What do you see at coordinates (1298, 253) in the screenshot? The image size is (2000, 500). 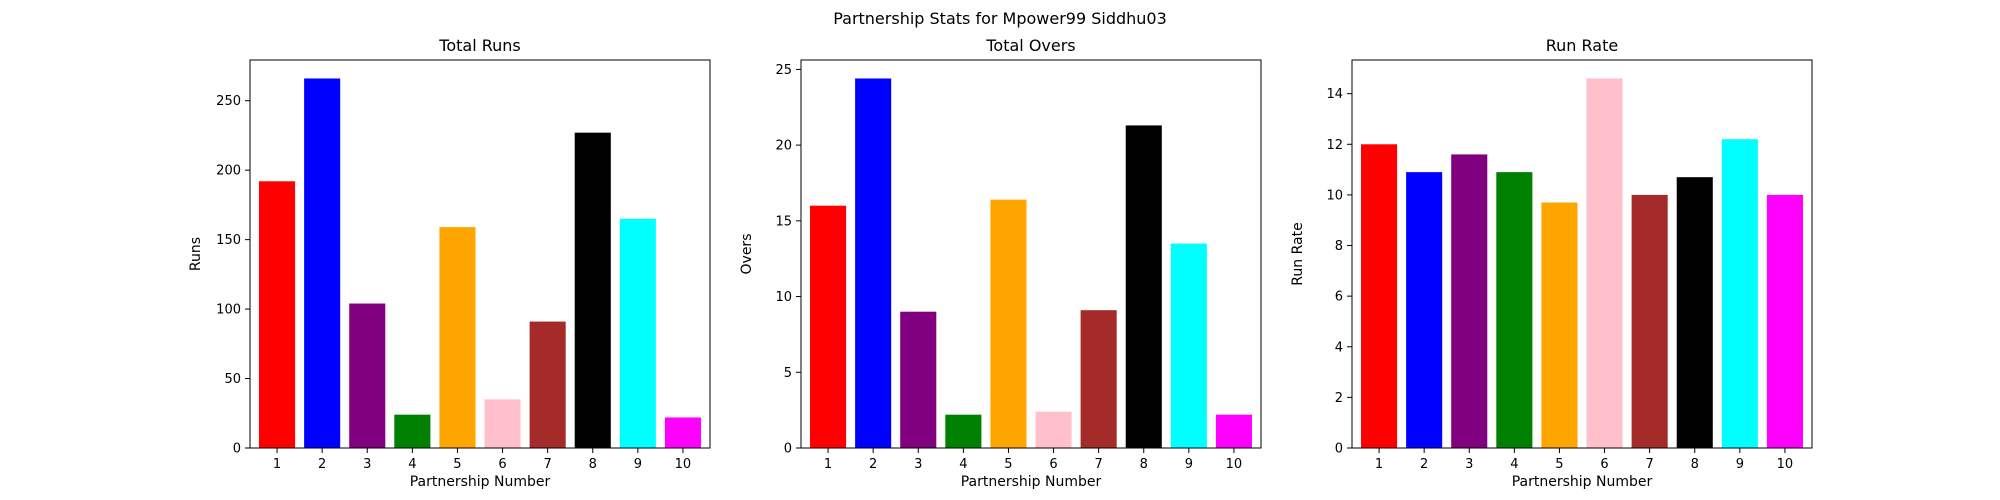 I see `y-axis-label: Run Rate` at bounding box center [1298, 253].